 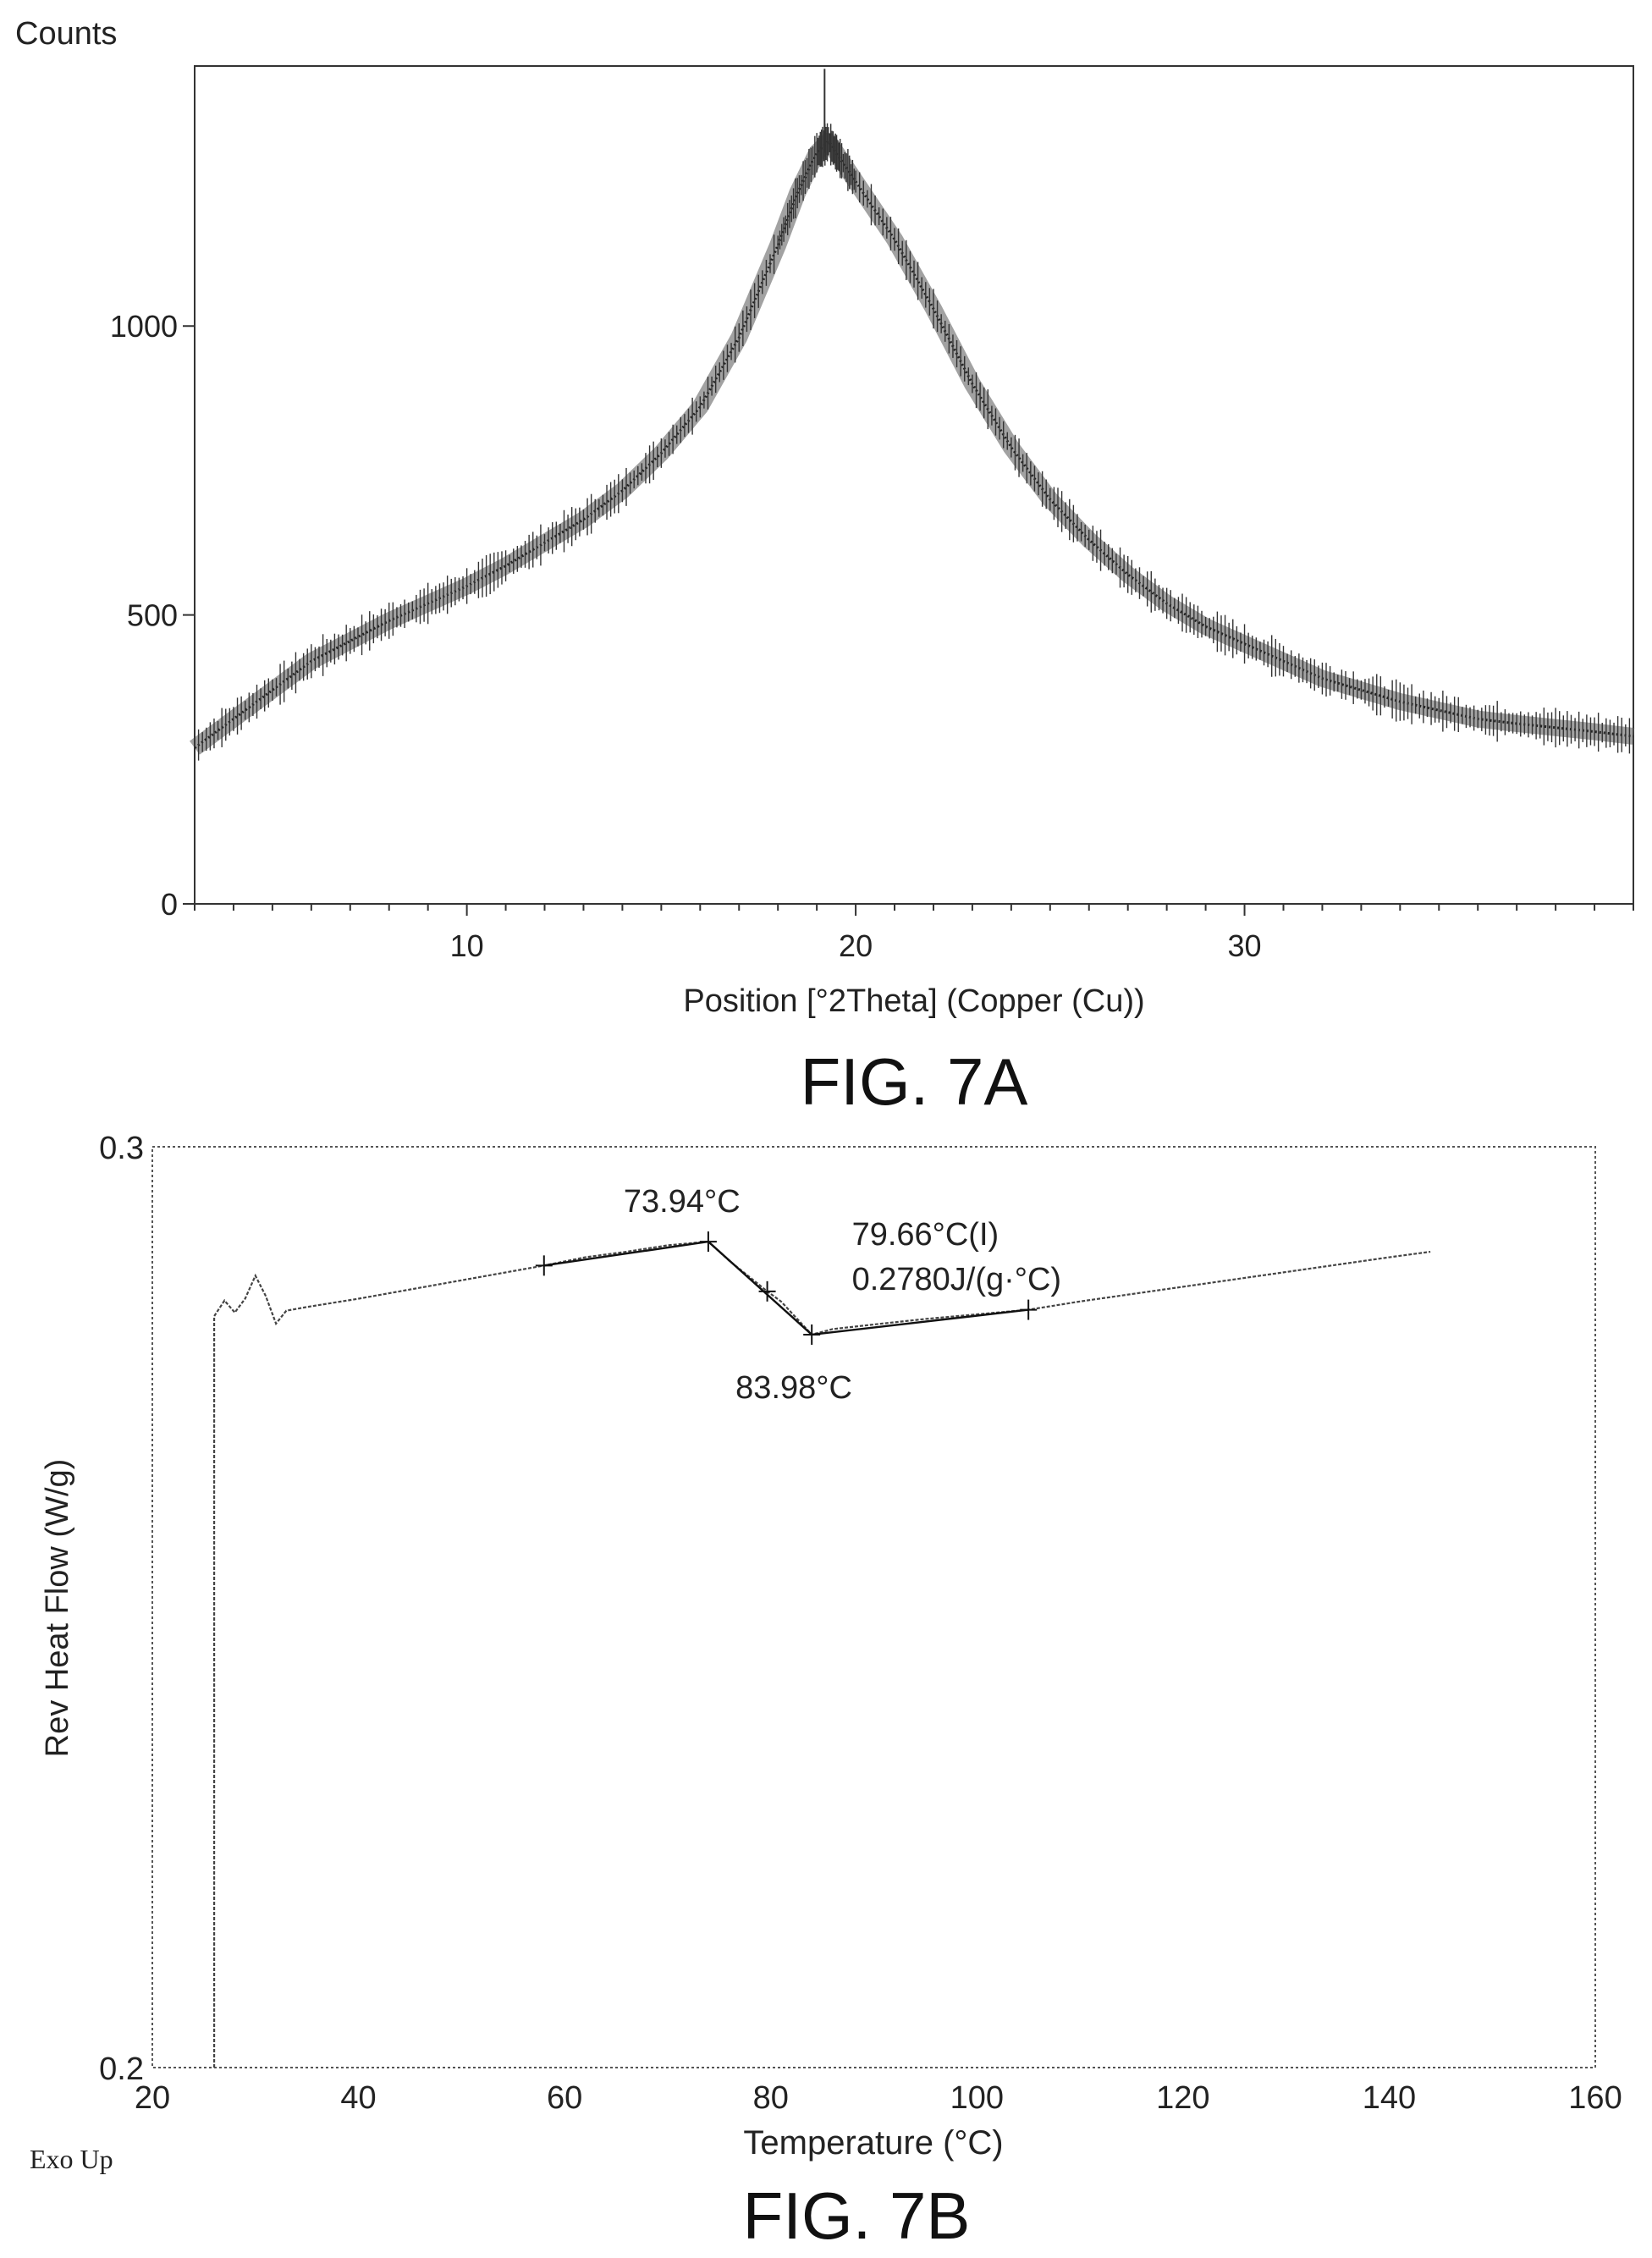 I want to click on y-tick-label: 500, so click(x=152, y=615).